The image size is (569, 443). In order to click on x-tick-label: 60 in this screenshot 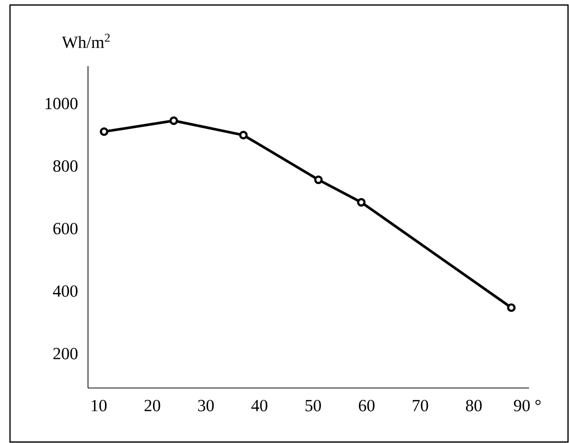, I will do `click(366, 406)`.